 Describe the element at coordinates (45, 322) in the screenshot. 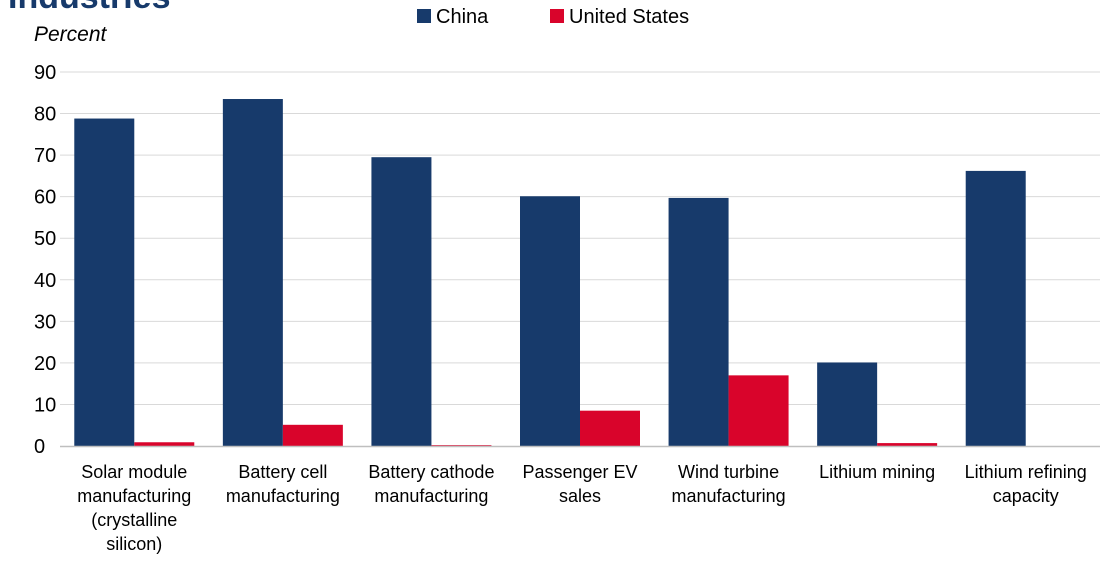

I see `y-tick-label: 30` at that location.